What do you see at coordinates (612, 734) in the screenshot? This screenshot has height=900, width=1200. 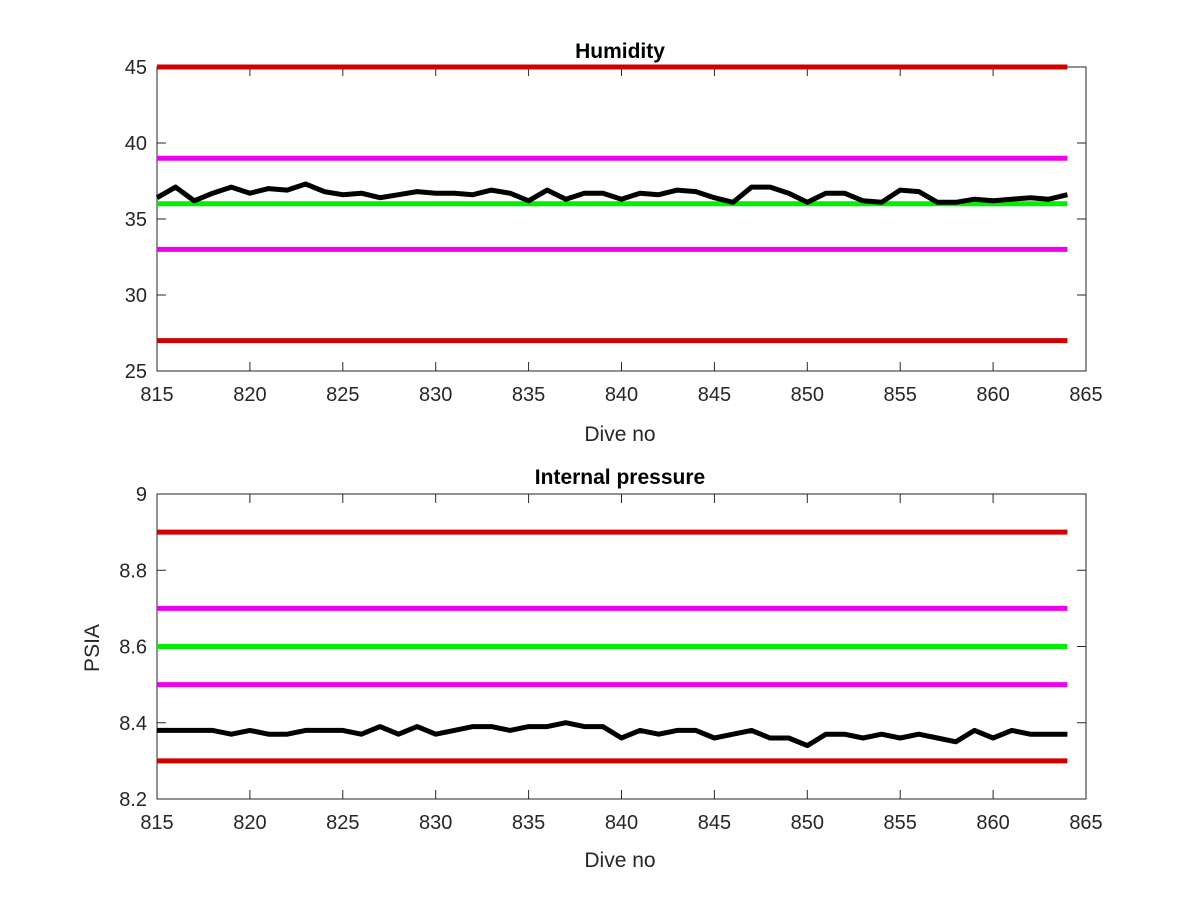 I see `internal-pressure-data-line` at bounding box center [612, 734].